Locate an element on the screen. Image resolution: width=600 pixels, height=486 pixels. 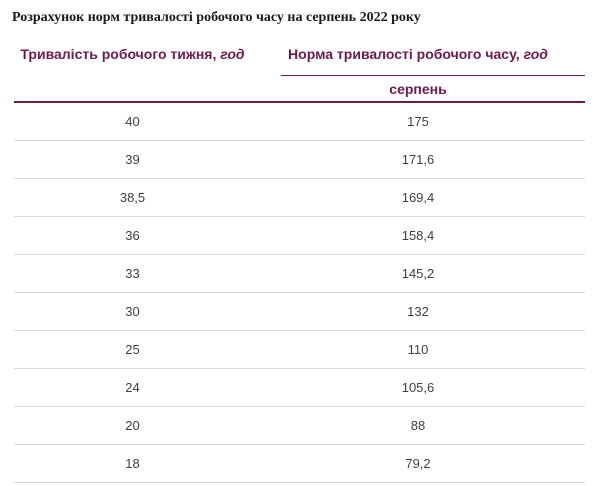
norm-hours-cell: 145,2 is located at coordinates (433, 273).